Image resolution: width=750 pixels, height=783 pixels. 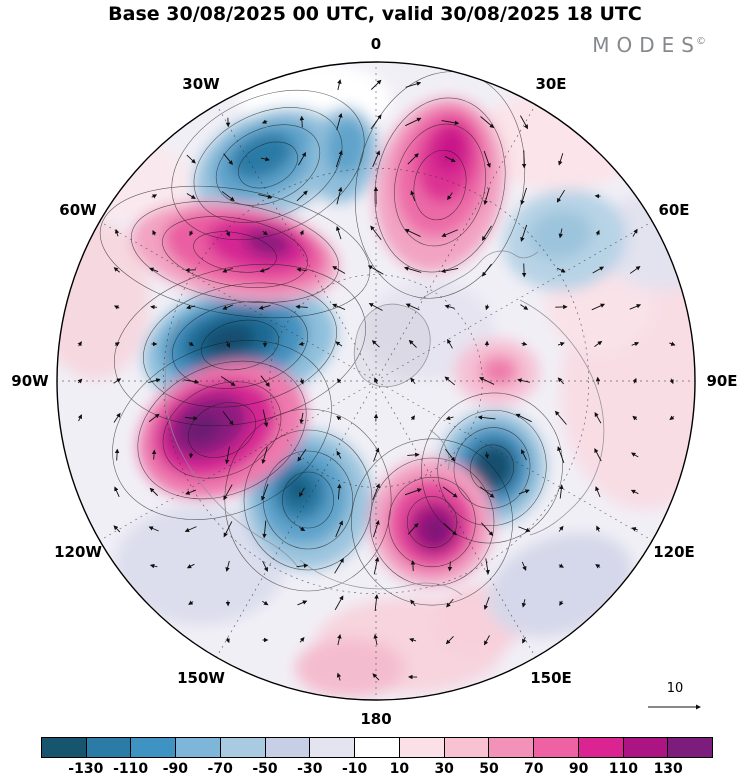 What do you see at coordinates (131, 769) in the screenshot?
I see `colorbar-tick-label: -110` at bounding box center [131, 769].